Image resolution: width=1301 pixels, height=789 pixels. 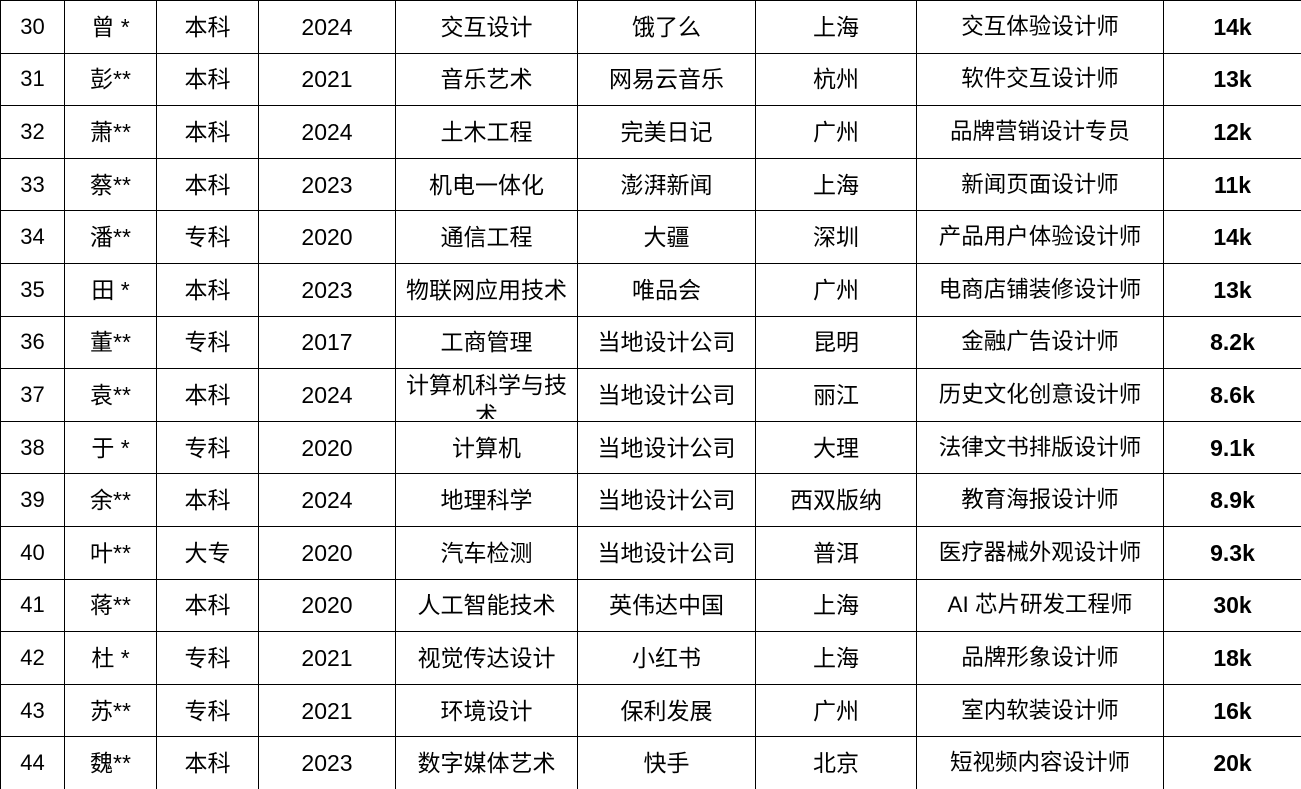 I want to click on cell-index: 30, so click(x=32, y=27).